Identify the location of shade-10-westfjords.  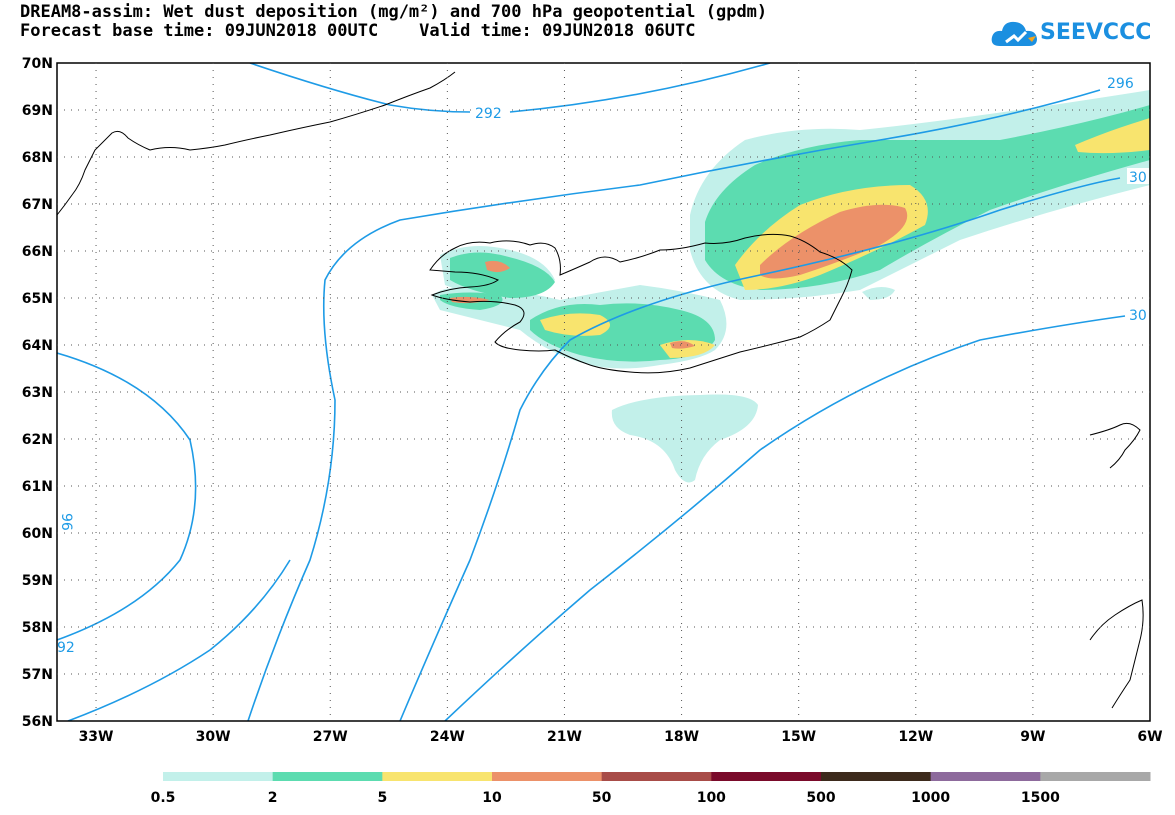
(497, 266).